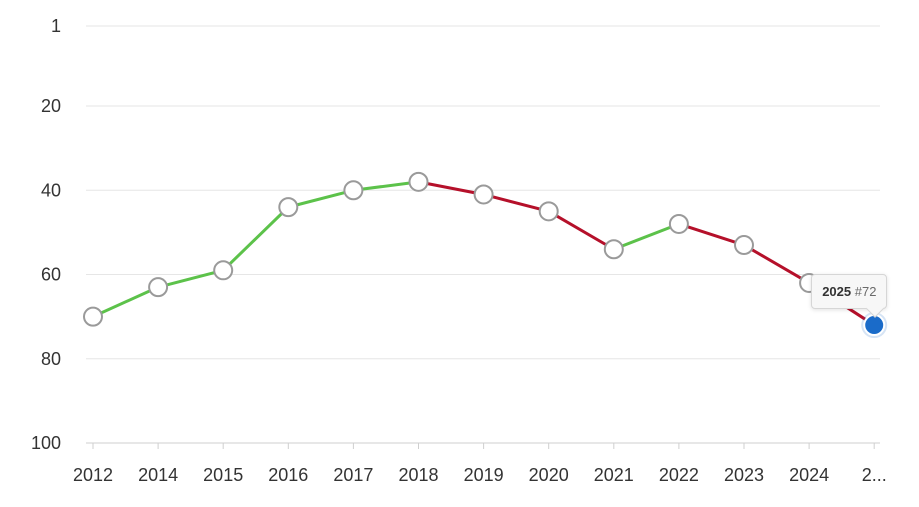 The width and height of the screenshot is (919, 507). I want to click on tooltip-rank: #72, so click(865, 292).